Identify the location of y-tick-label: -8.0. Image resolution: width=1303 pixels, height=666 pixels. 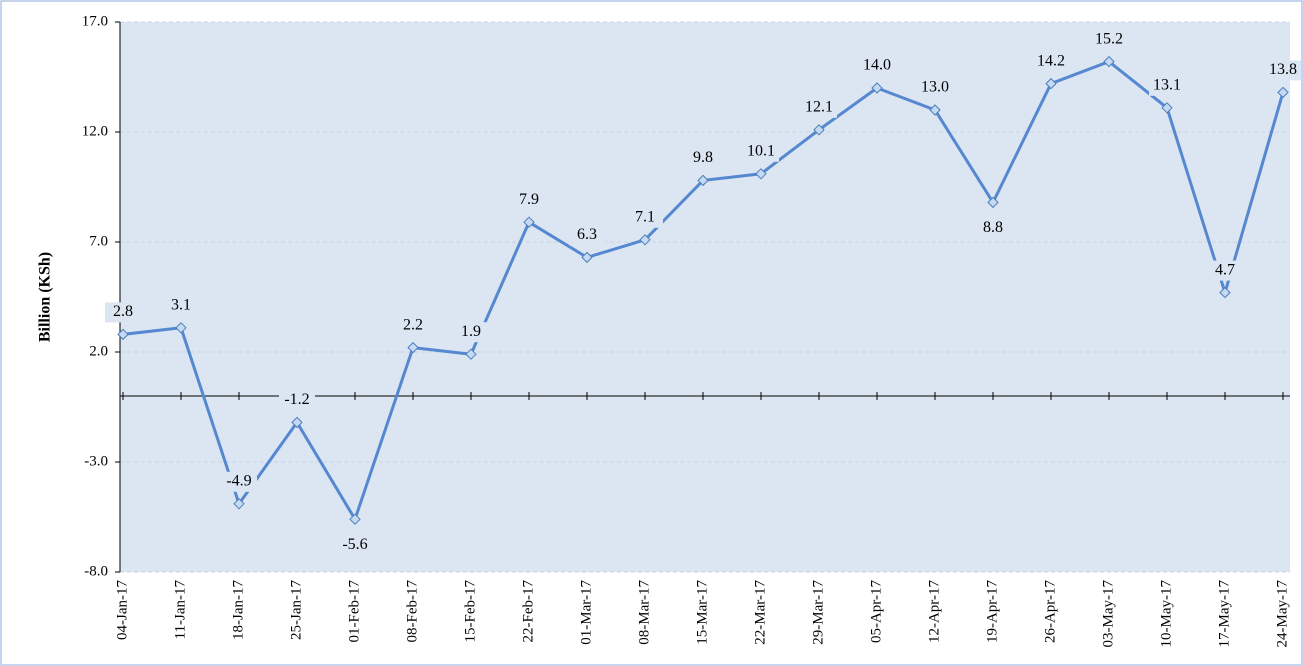
(96, 571).